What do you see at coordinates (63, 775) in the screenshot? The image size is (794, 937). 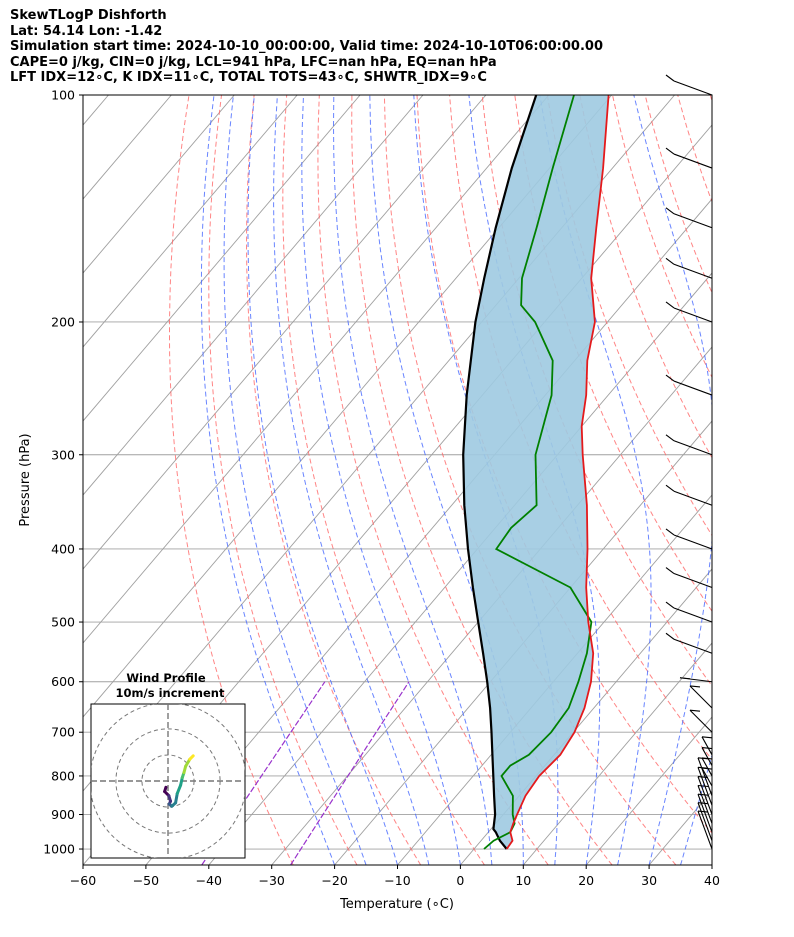 I see `y-tick-label: 800` at bounding box center [63, 775].